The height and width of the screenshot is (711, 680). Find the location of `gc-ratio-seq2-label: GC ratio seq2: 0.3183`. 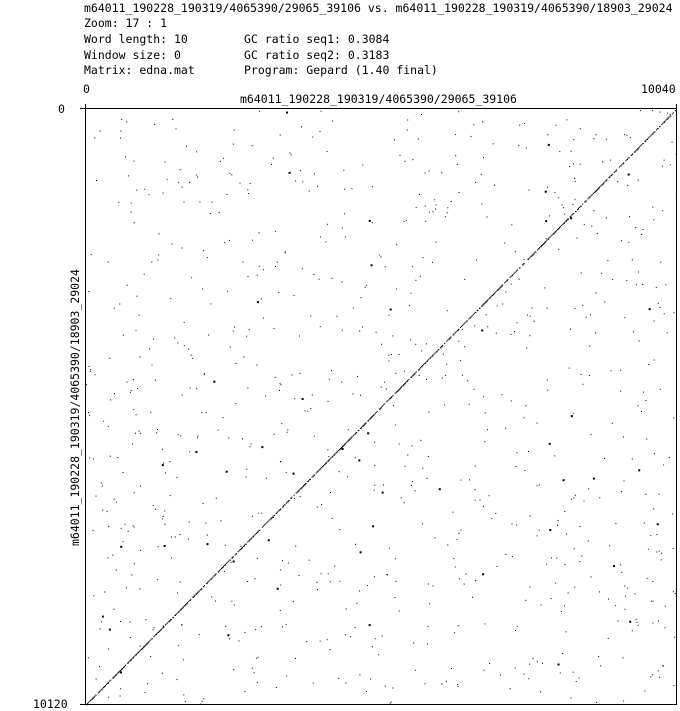

gc-ratio-seq2-label: GC ratio seq2: 0.3183 is located at coordinates (317, 55).